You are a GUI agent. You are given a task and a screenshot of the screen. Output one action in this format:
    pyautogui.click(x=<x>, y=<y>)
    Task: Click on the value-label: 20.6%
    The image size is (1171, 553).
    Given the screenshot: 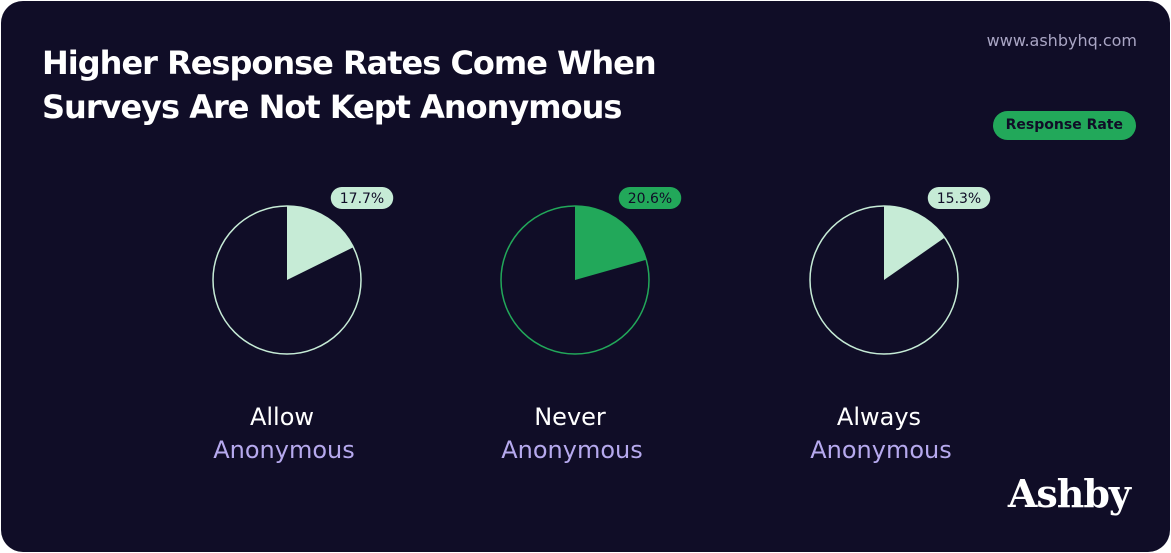 What is the action you would take?
    pyautogui.click(x=650, y=199)
    